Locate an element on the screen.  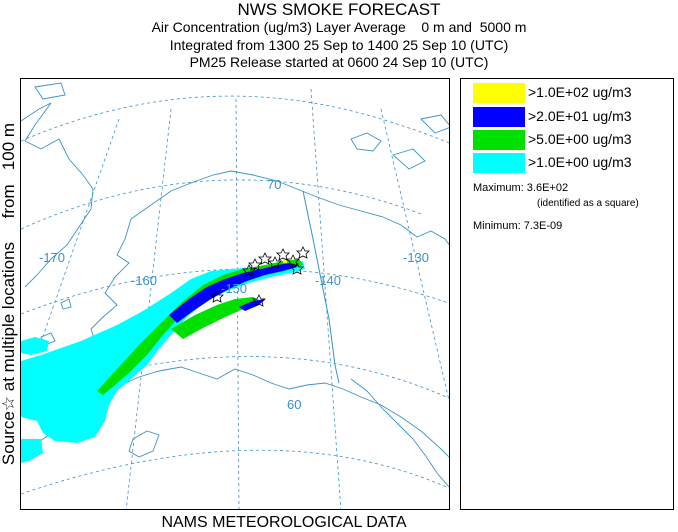
southeast-panhandle is located at coordinates (399, 433).